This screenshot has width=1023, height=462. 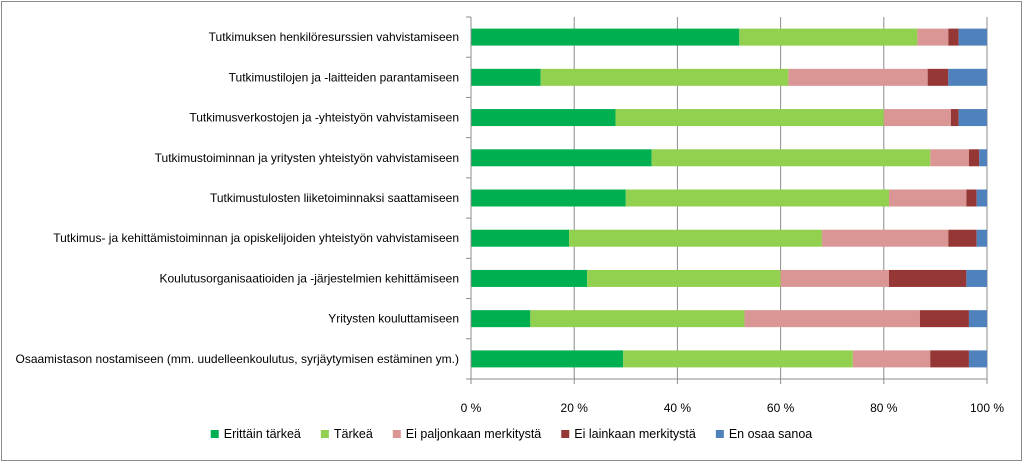 What do you see at coordinates (471, 408) in the screenshot?
I see `x-tick-label: 0 %` at bounding box center [471, 408].